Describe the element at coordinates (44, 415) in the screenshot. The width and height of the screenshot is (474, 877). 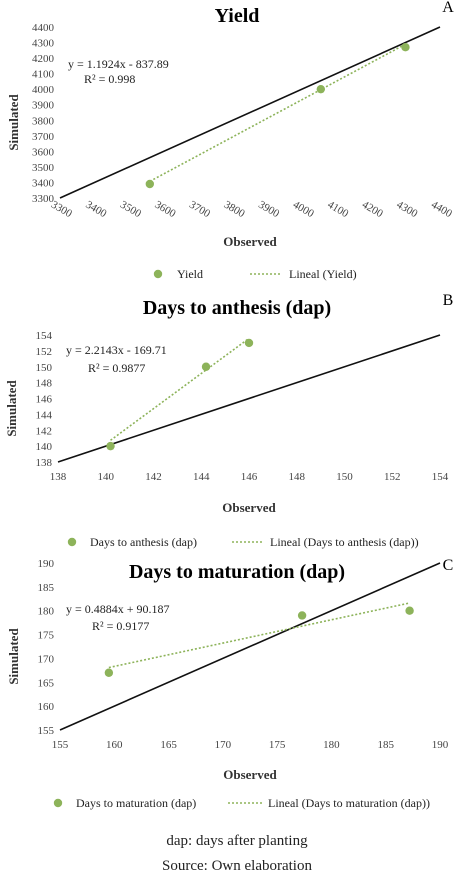
I see `y-tick-label: 144` at that location.